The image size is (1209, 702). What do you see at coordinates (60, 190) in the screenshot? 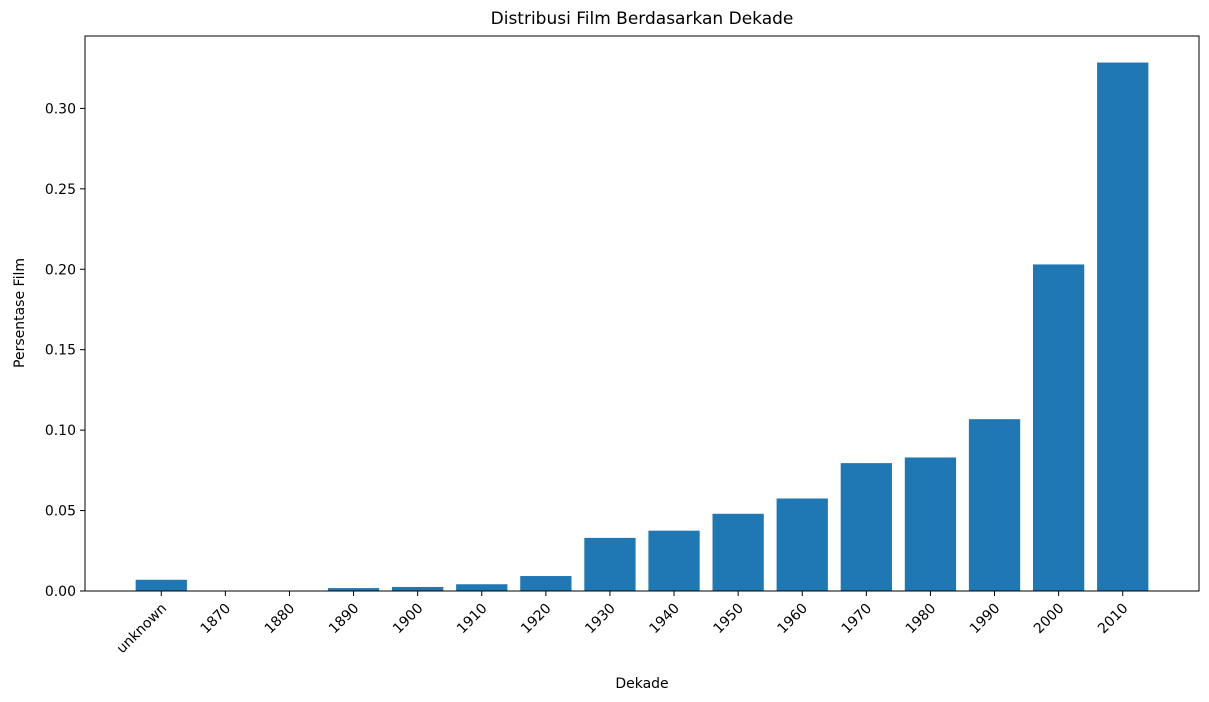
I see `y-tick-label: 0.25` at bounding box center [60, 190].